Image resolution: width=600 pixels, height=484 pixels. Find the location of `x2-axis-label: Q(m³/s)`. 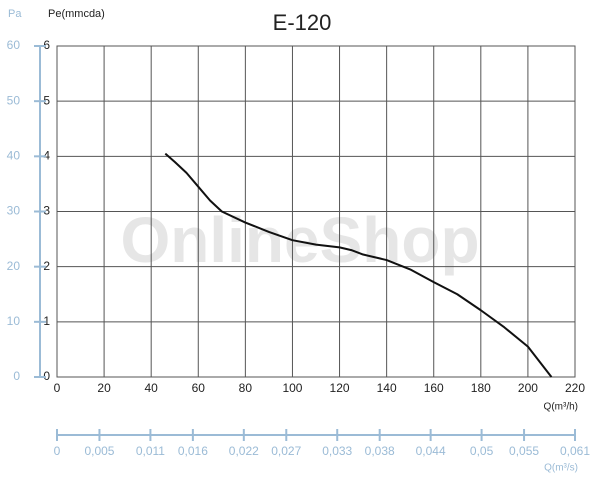

x2-axis-label: Q(m³/s) is located at coordinates (561, 468).